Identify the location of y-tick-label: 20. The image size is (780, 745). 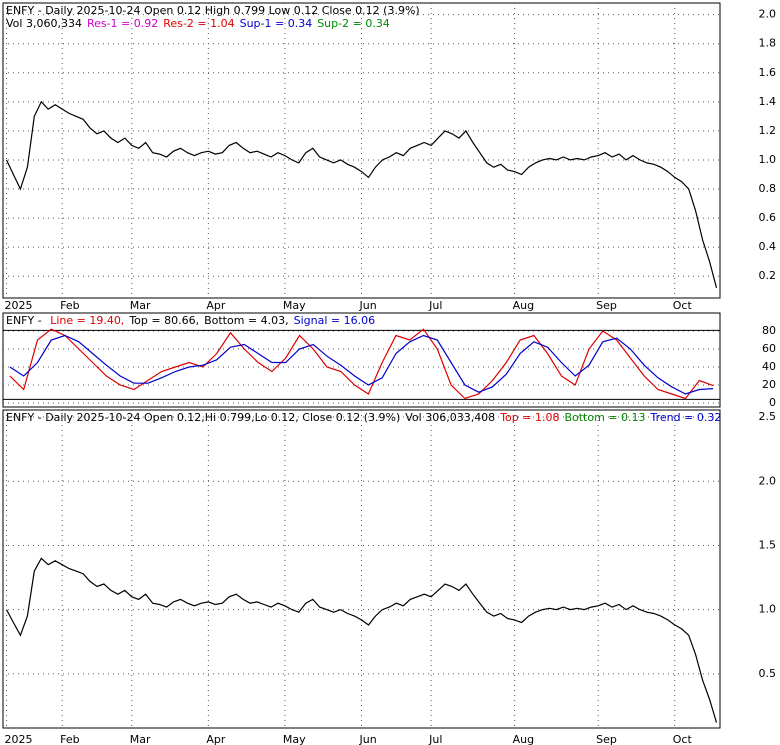
(769, 384).